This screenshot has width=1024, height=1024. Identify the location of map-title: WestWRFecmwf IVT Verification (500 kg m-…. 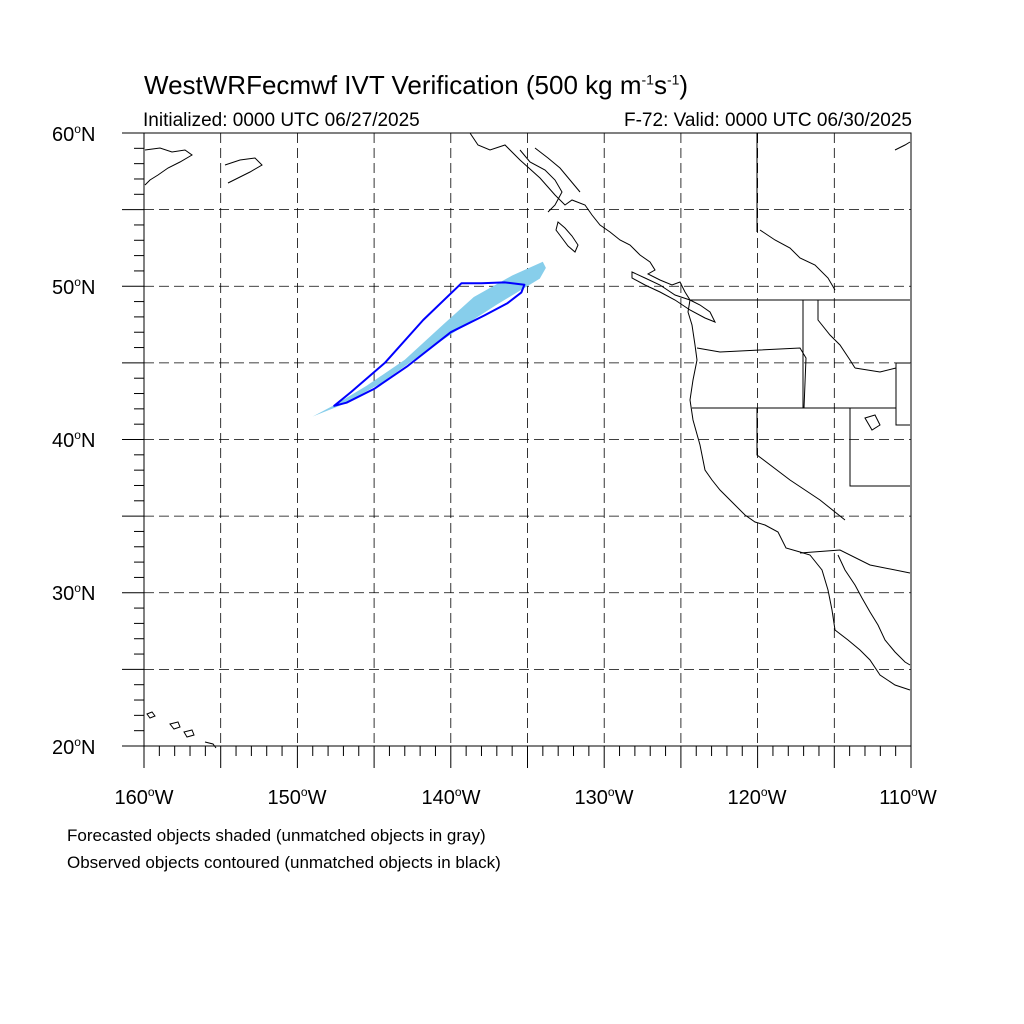
(416, 85).